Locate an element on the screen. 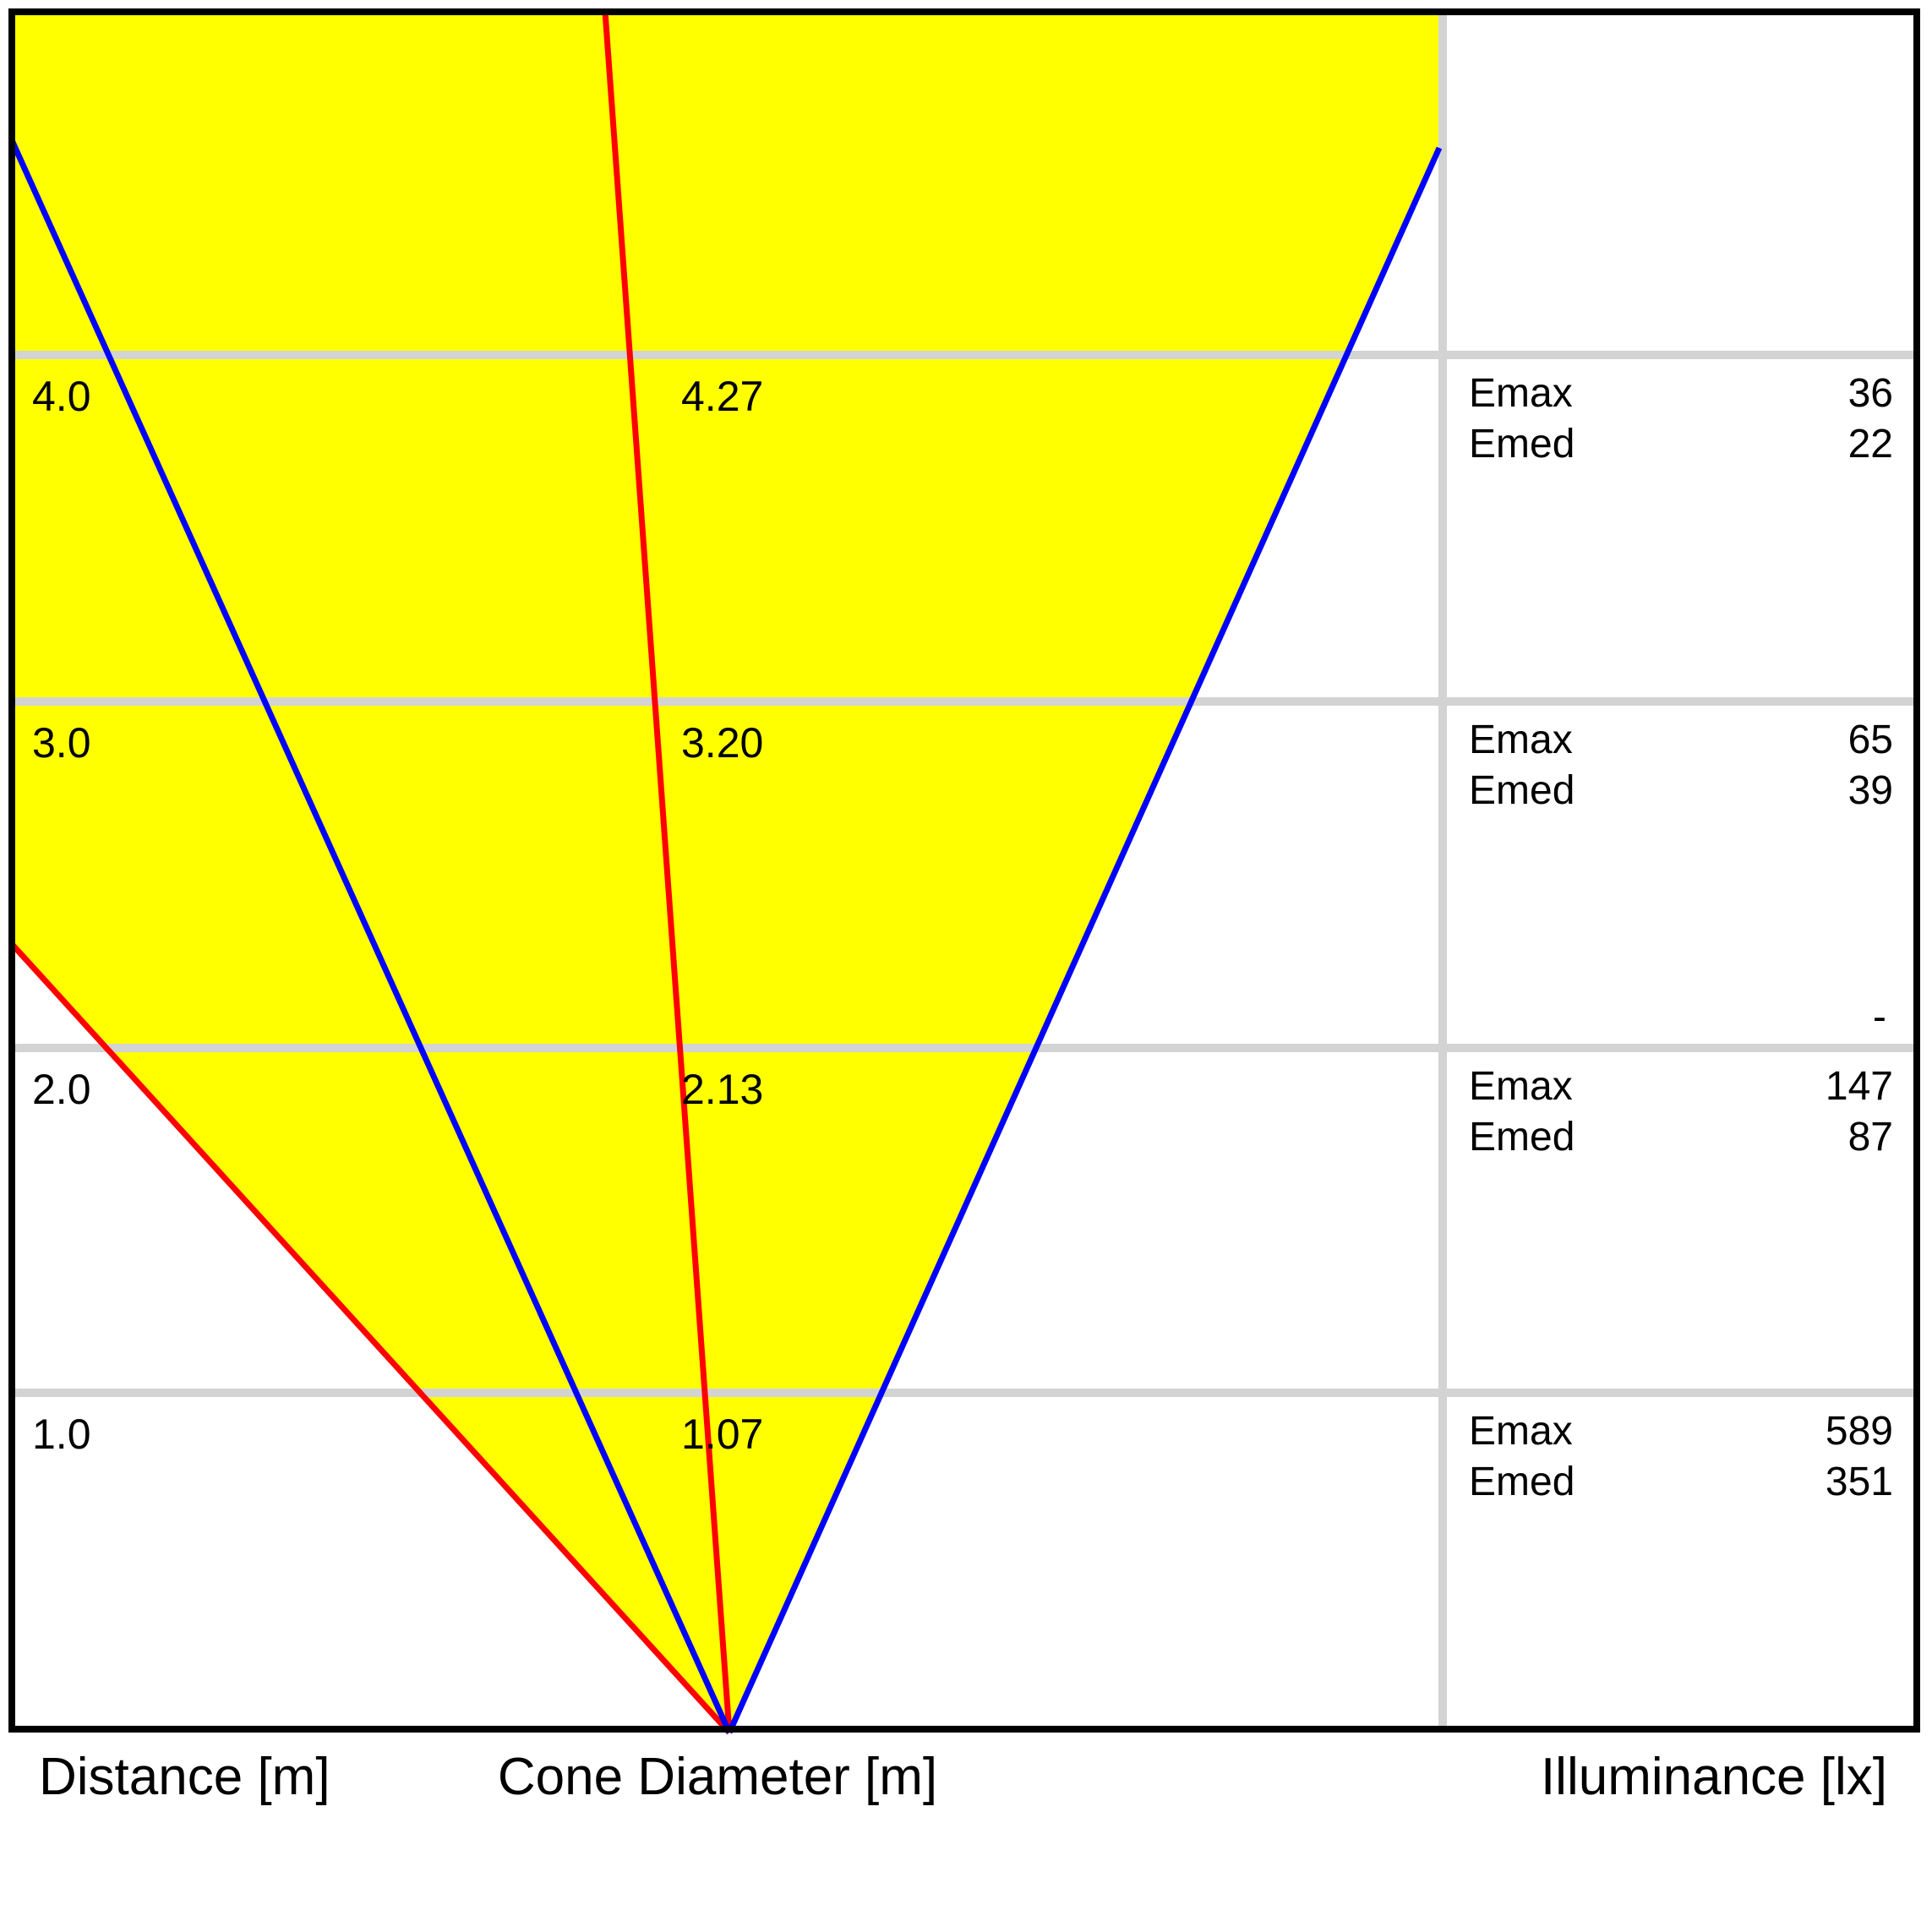 This screenshot has height=1932, width=1932. emax-line: Emax 147 is located at coordinates (1681, 1087).